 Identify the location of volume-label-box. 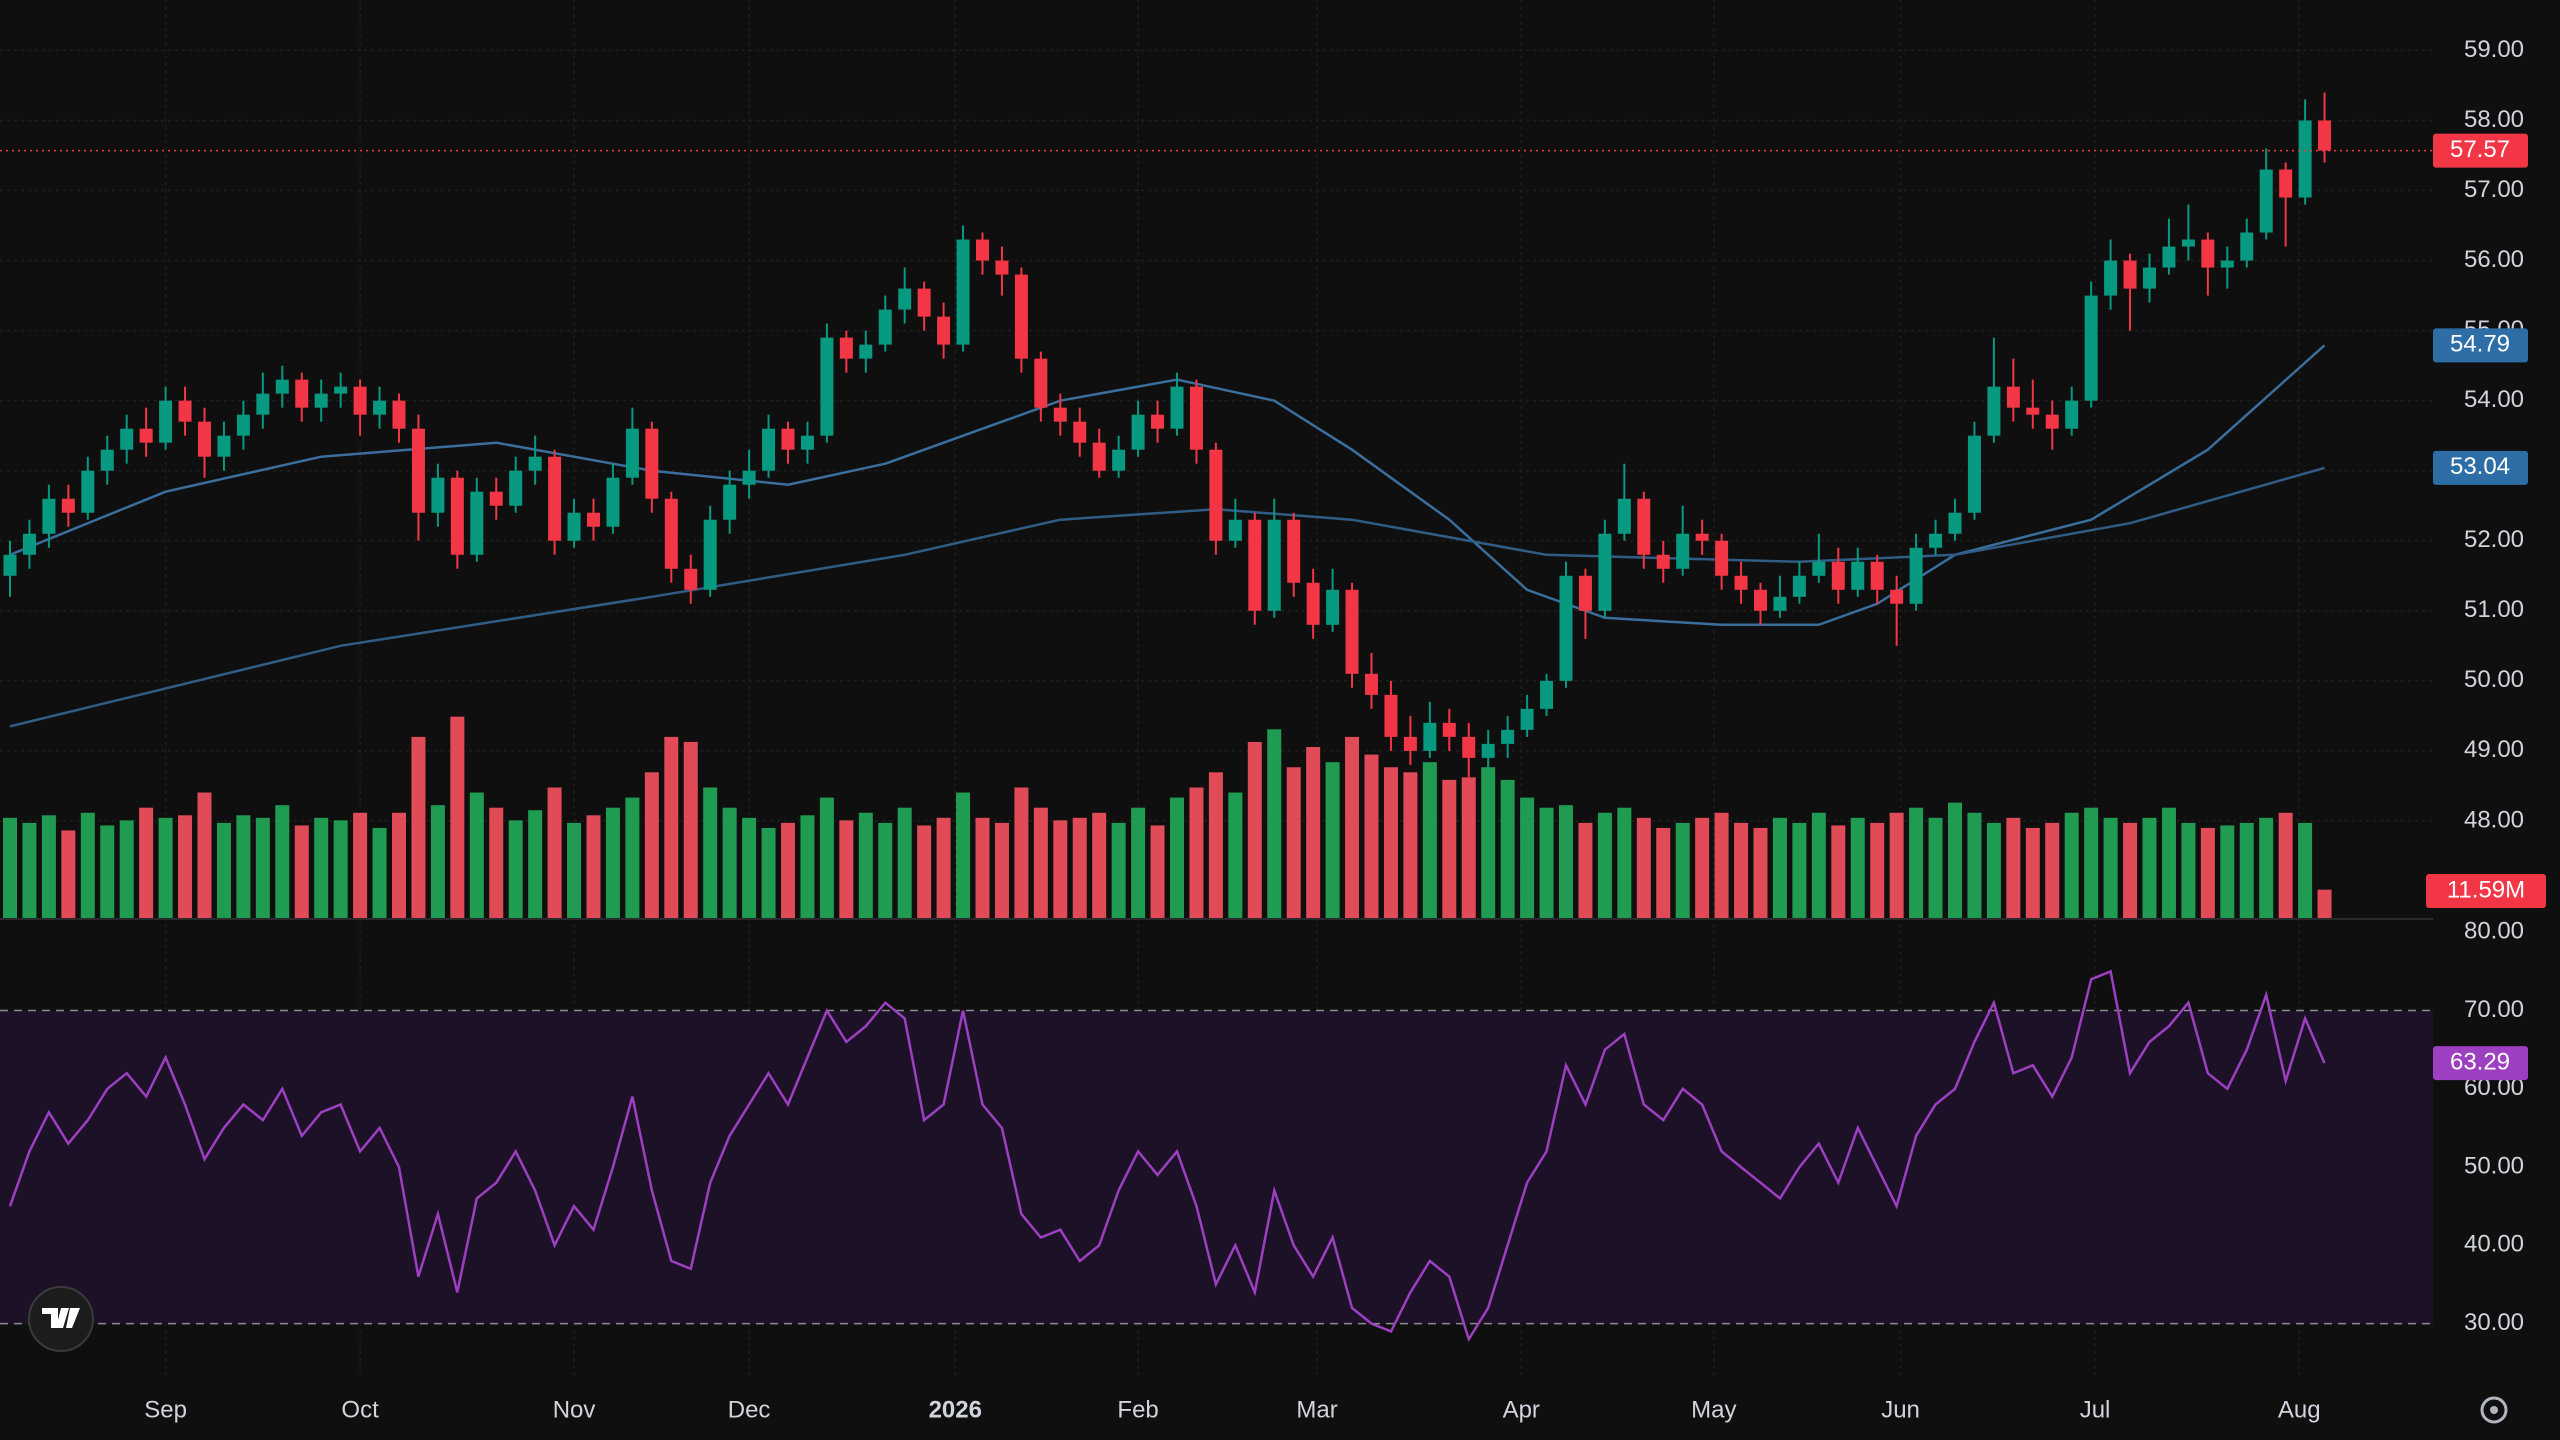
(2486, 891).